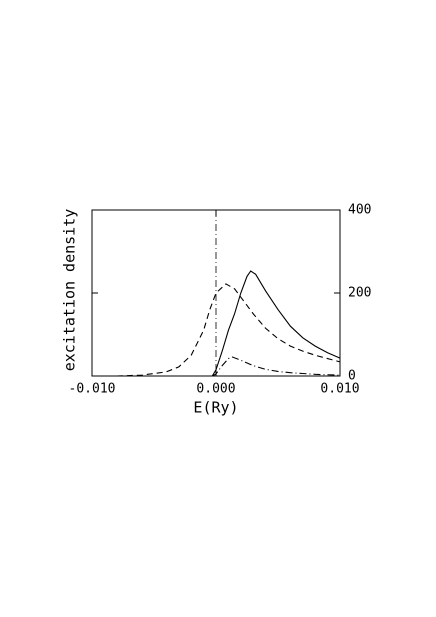 The height and width of the screenshot is (617, 436). Describe the element at coordinates (92, 389) in the screenshot. I see `x-tick-label: -0.010` at that location.